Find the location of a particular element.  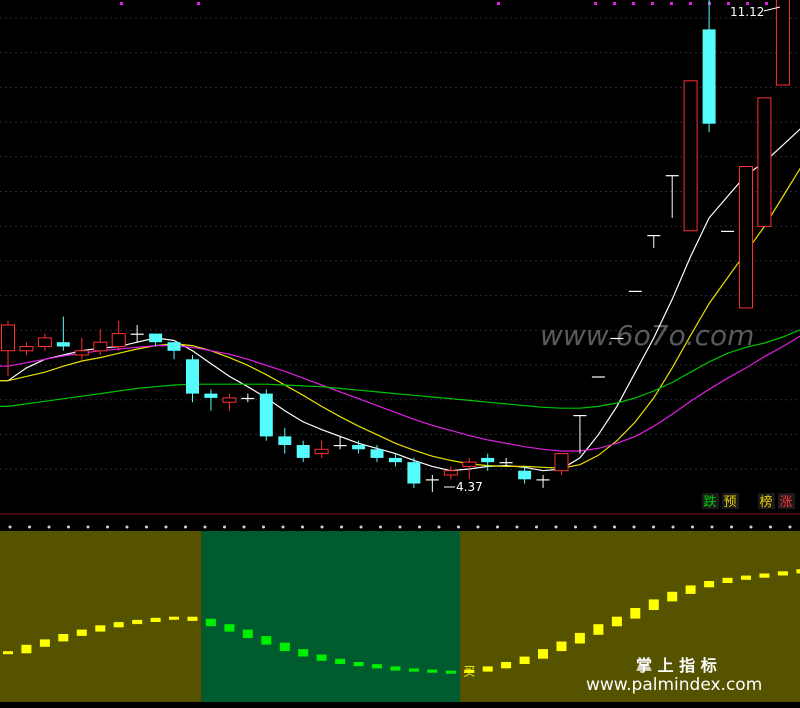

signal-tag: 榜 is located at coordinates (766, 501).